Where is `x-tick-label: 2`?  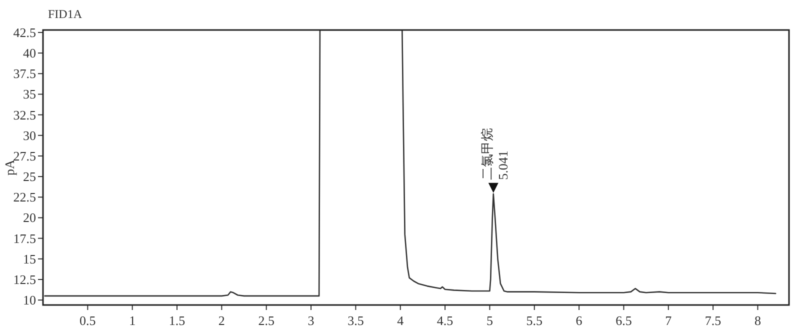 x-tick-label: 2 is located at coordinates (221, 320).